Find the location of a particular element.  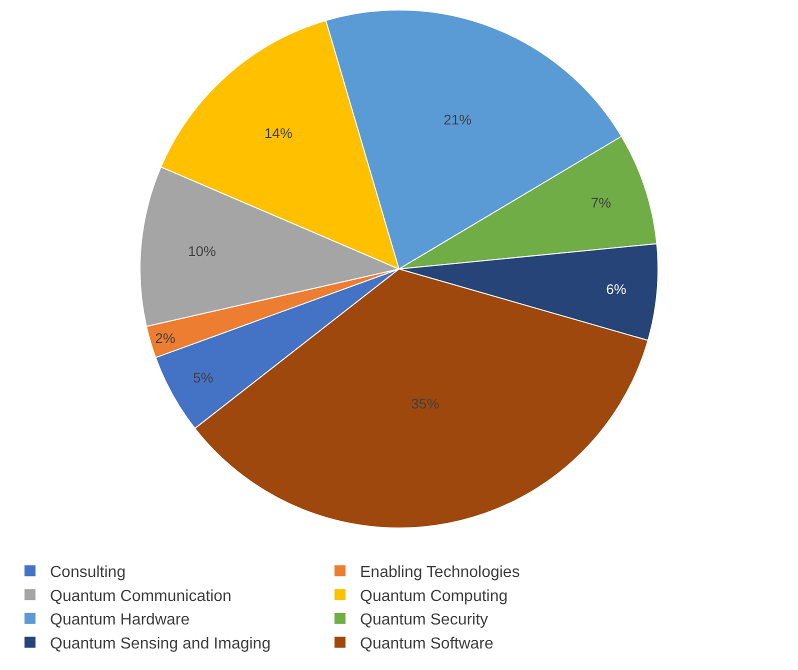

legend-label: Quantum Hardware is located at coordinates (120, 620).